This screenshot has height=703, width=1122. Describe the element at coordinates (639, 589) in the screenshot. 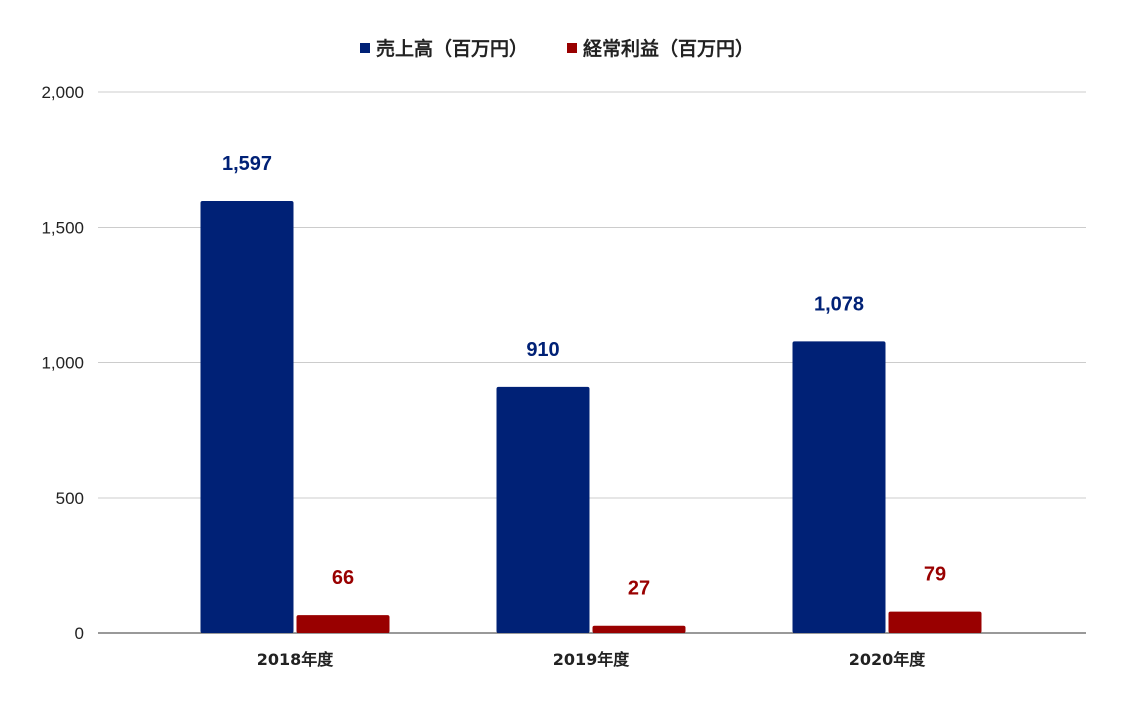

I see `data-label: 27` at that location.